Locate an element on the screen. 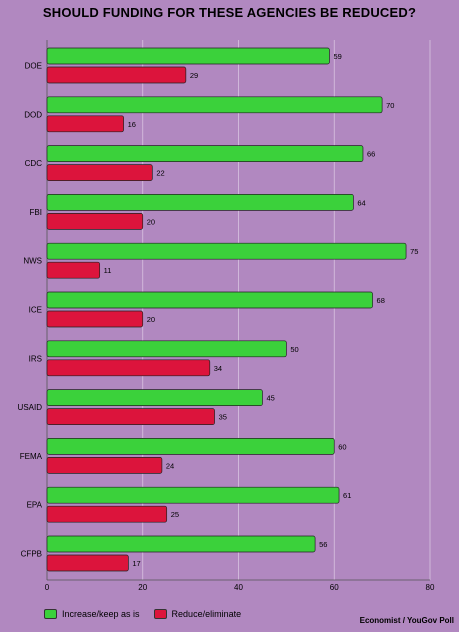  data-label: 11 is located at coordinates (108, 270).